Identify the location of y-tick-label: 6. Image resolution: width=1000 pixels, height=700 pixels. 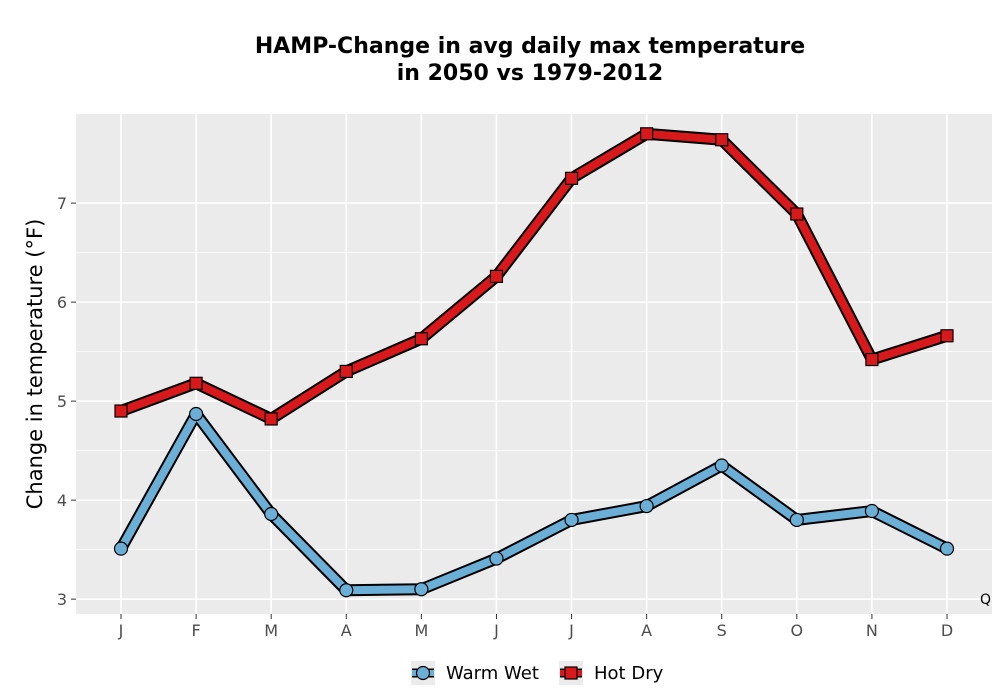
(62, 302).